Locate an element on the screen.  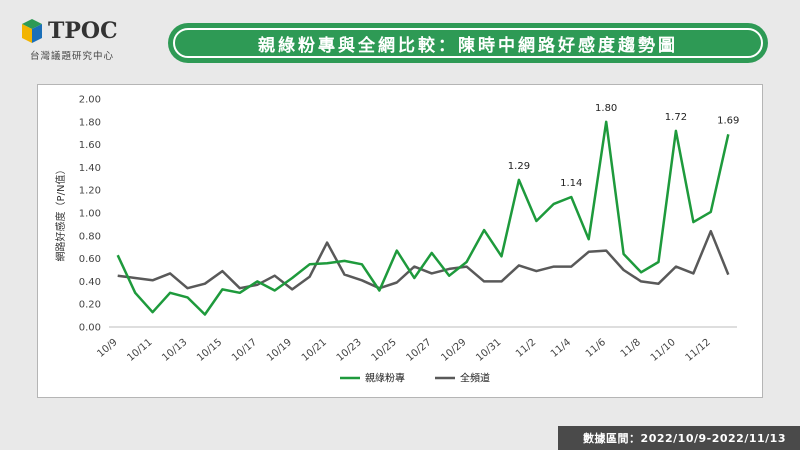
date-range-footer: 數據區間：2022/10/9-2022/11/13 is located at coordinates (679, 438).